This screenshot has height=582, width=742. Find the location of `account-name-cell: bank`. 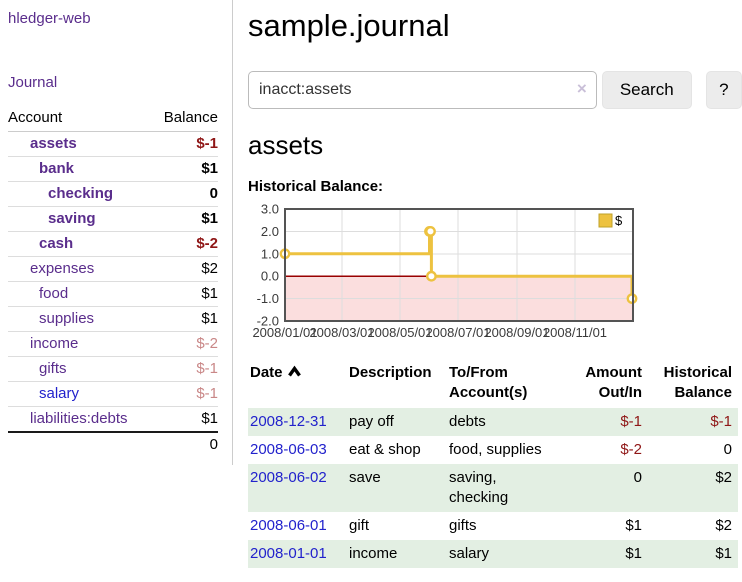

account-name-cell: bank is located at coordinates (80, 169).